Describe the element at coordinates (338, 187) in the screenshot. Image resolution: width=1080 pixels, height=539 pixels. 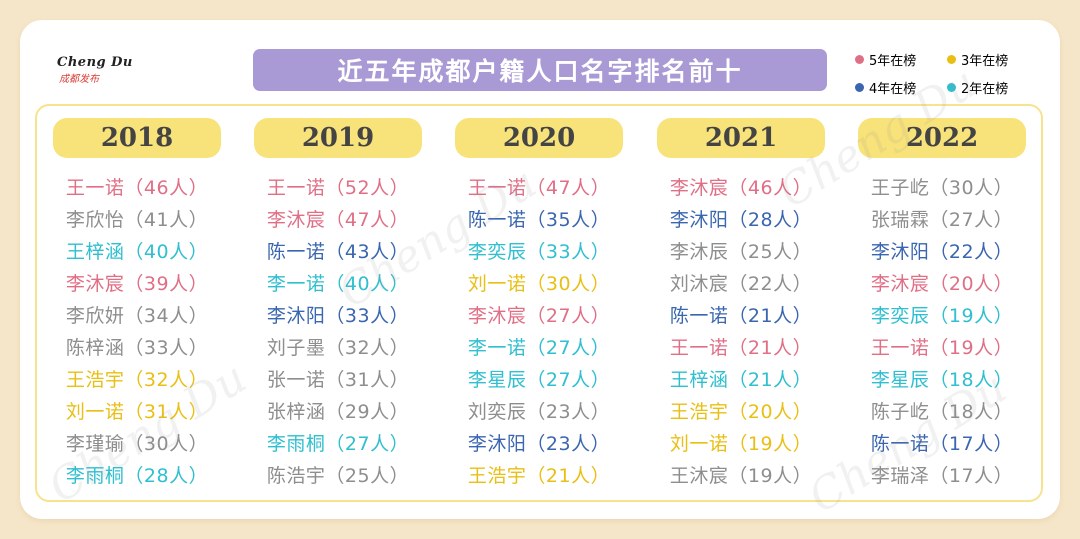
I see `name-entry: 王一诺（52人）` at that location.